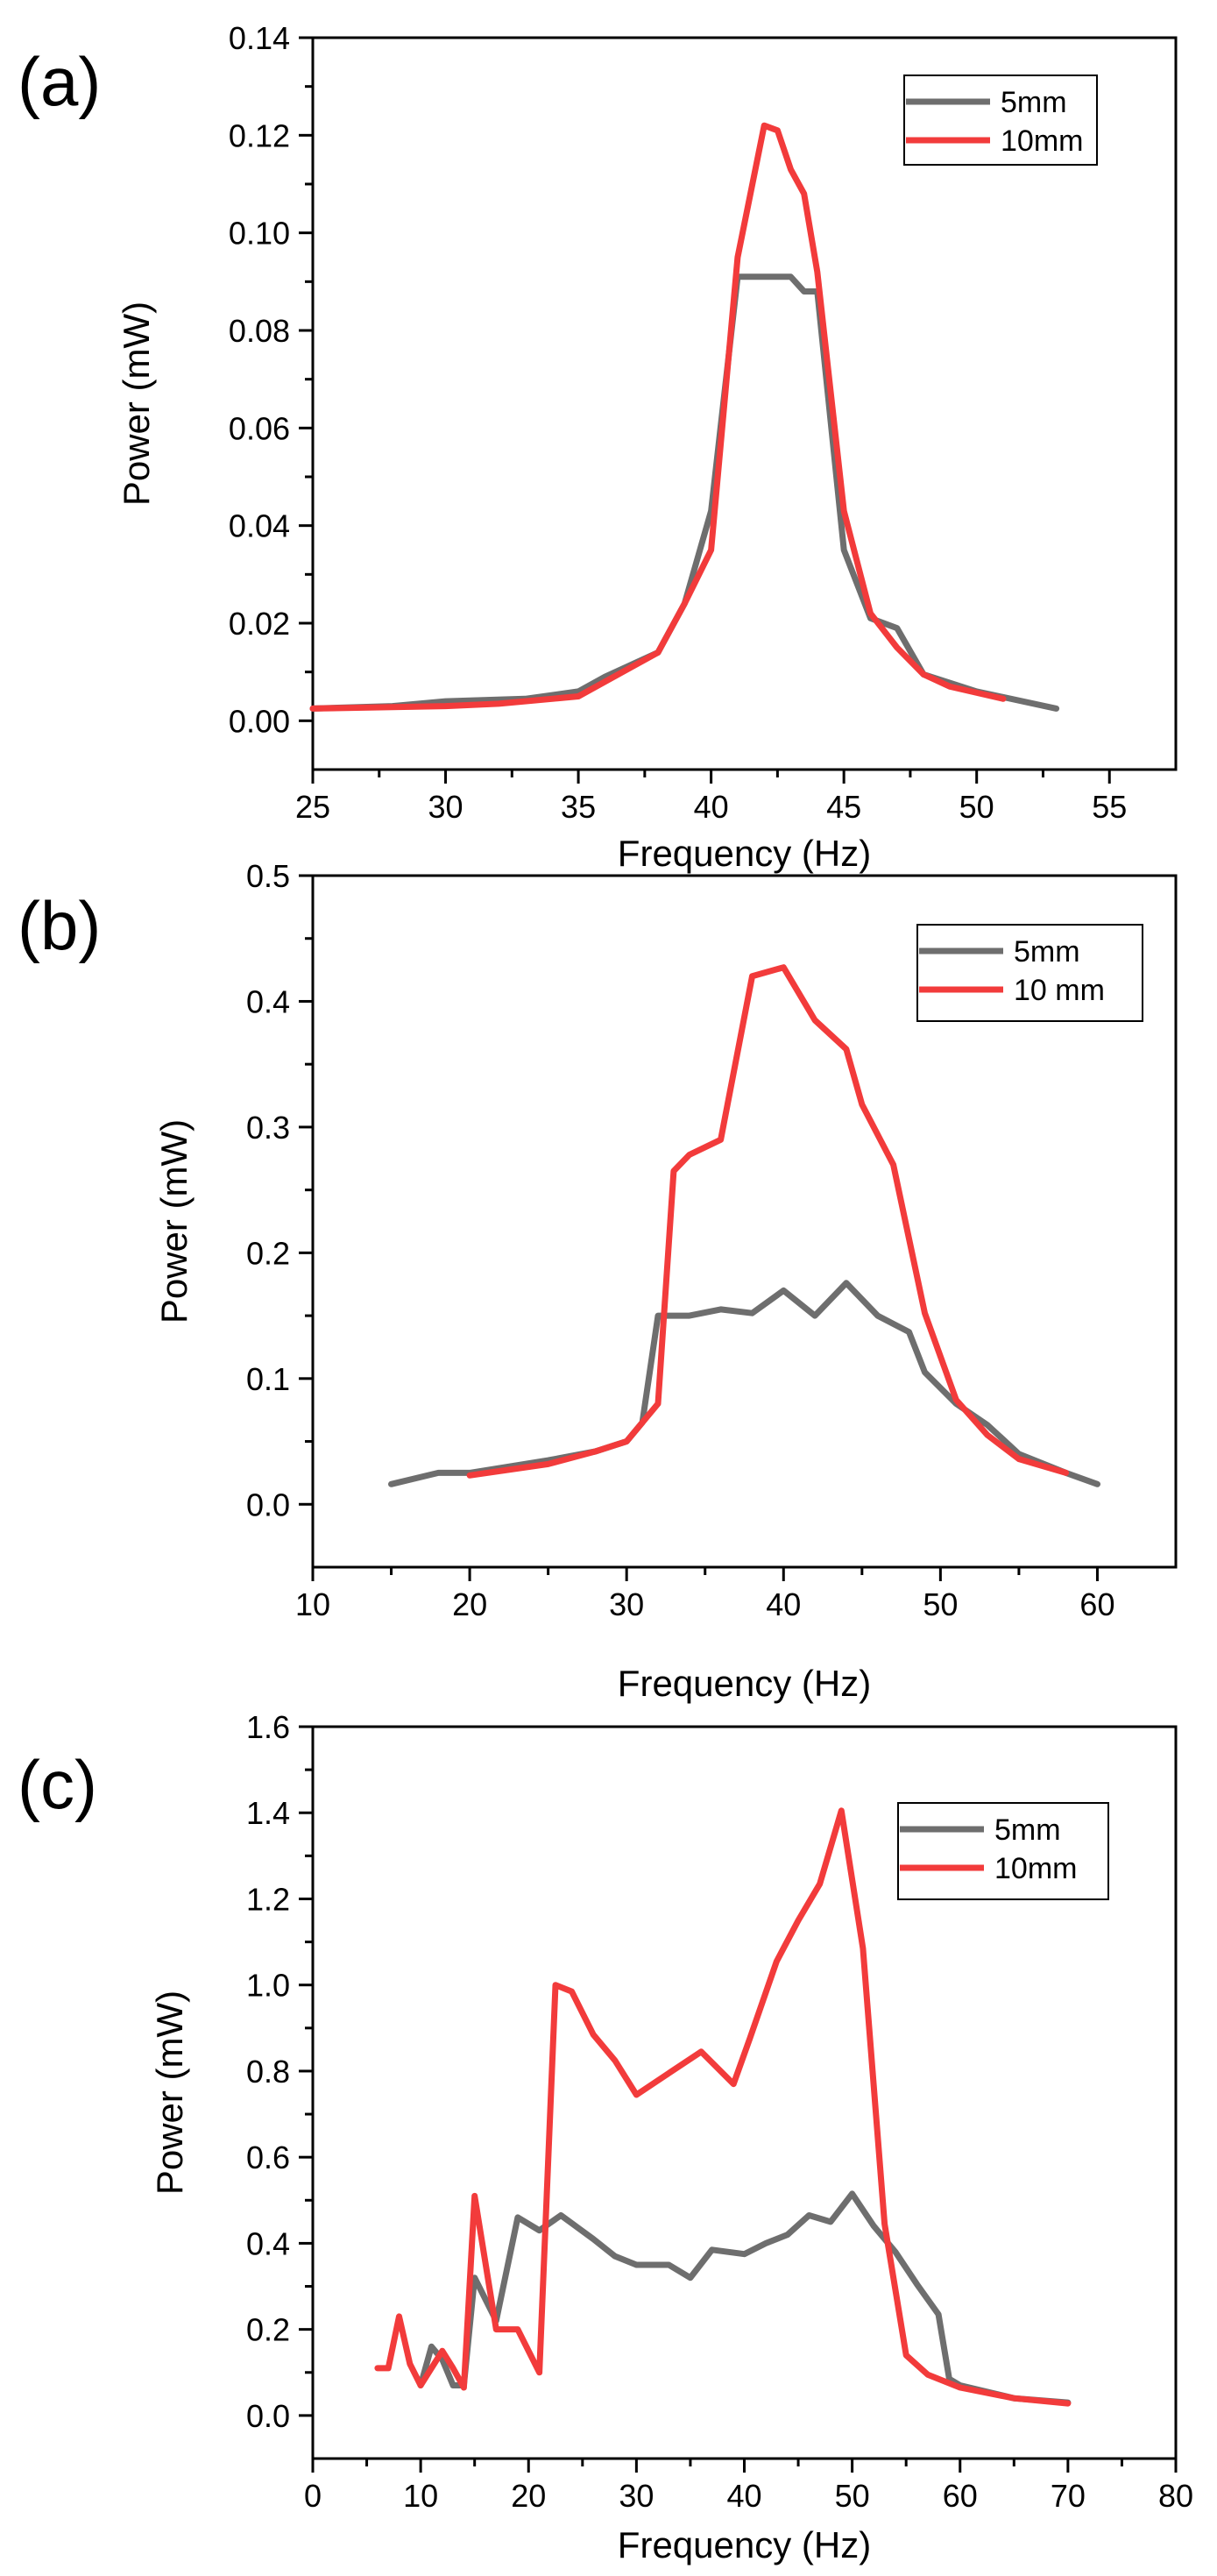 This screenshot has width=1217, height=2576. I want to click on x-tick-label: 80, so click(1175, 2496).